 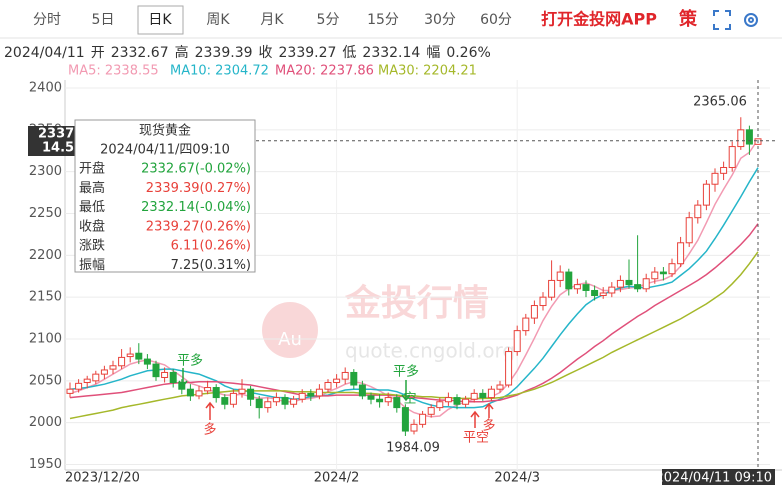 I want to click on summary-item: 0.26%, so click(x=468, y=53).